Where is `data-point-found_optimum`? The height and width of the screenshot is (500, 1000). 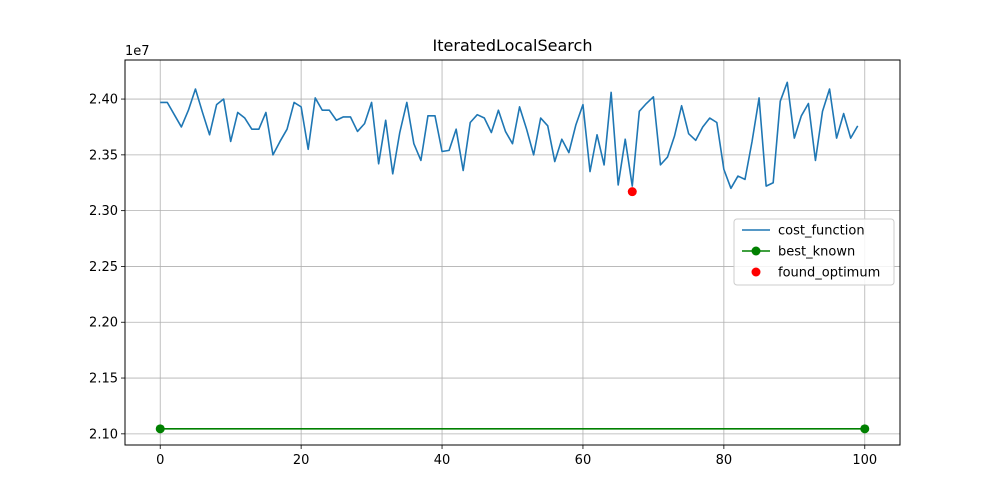
data-point-found_optimum is located at coordinates (632, 192).